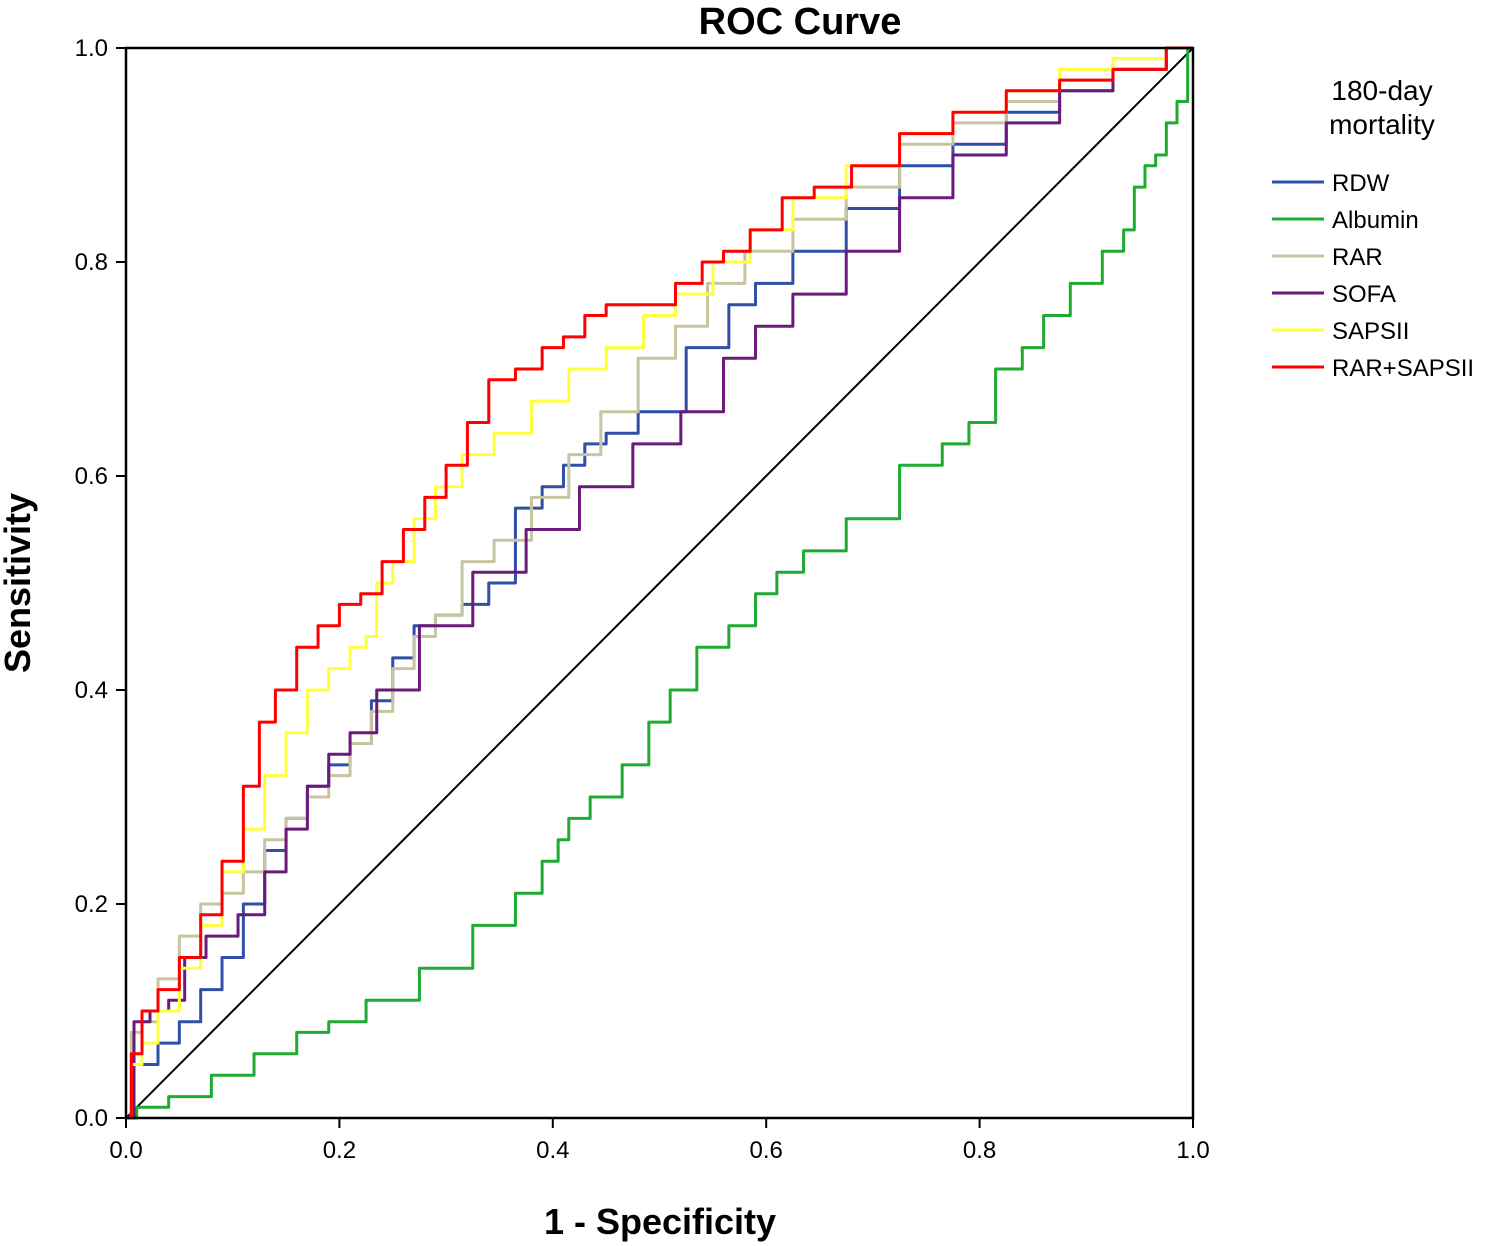  I want to click on chart-title: ROC Curve, so click(800, 22).